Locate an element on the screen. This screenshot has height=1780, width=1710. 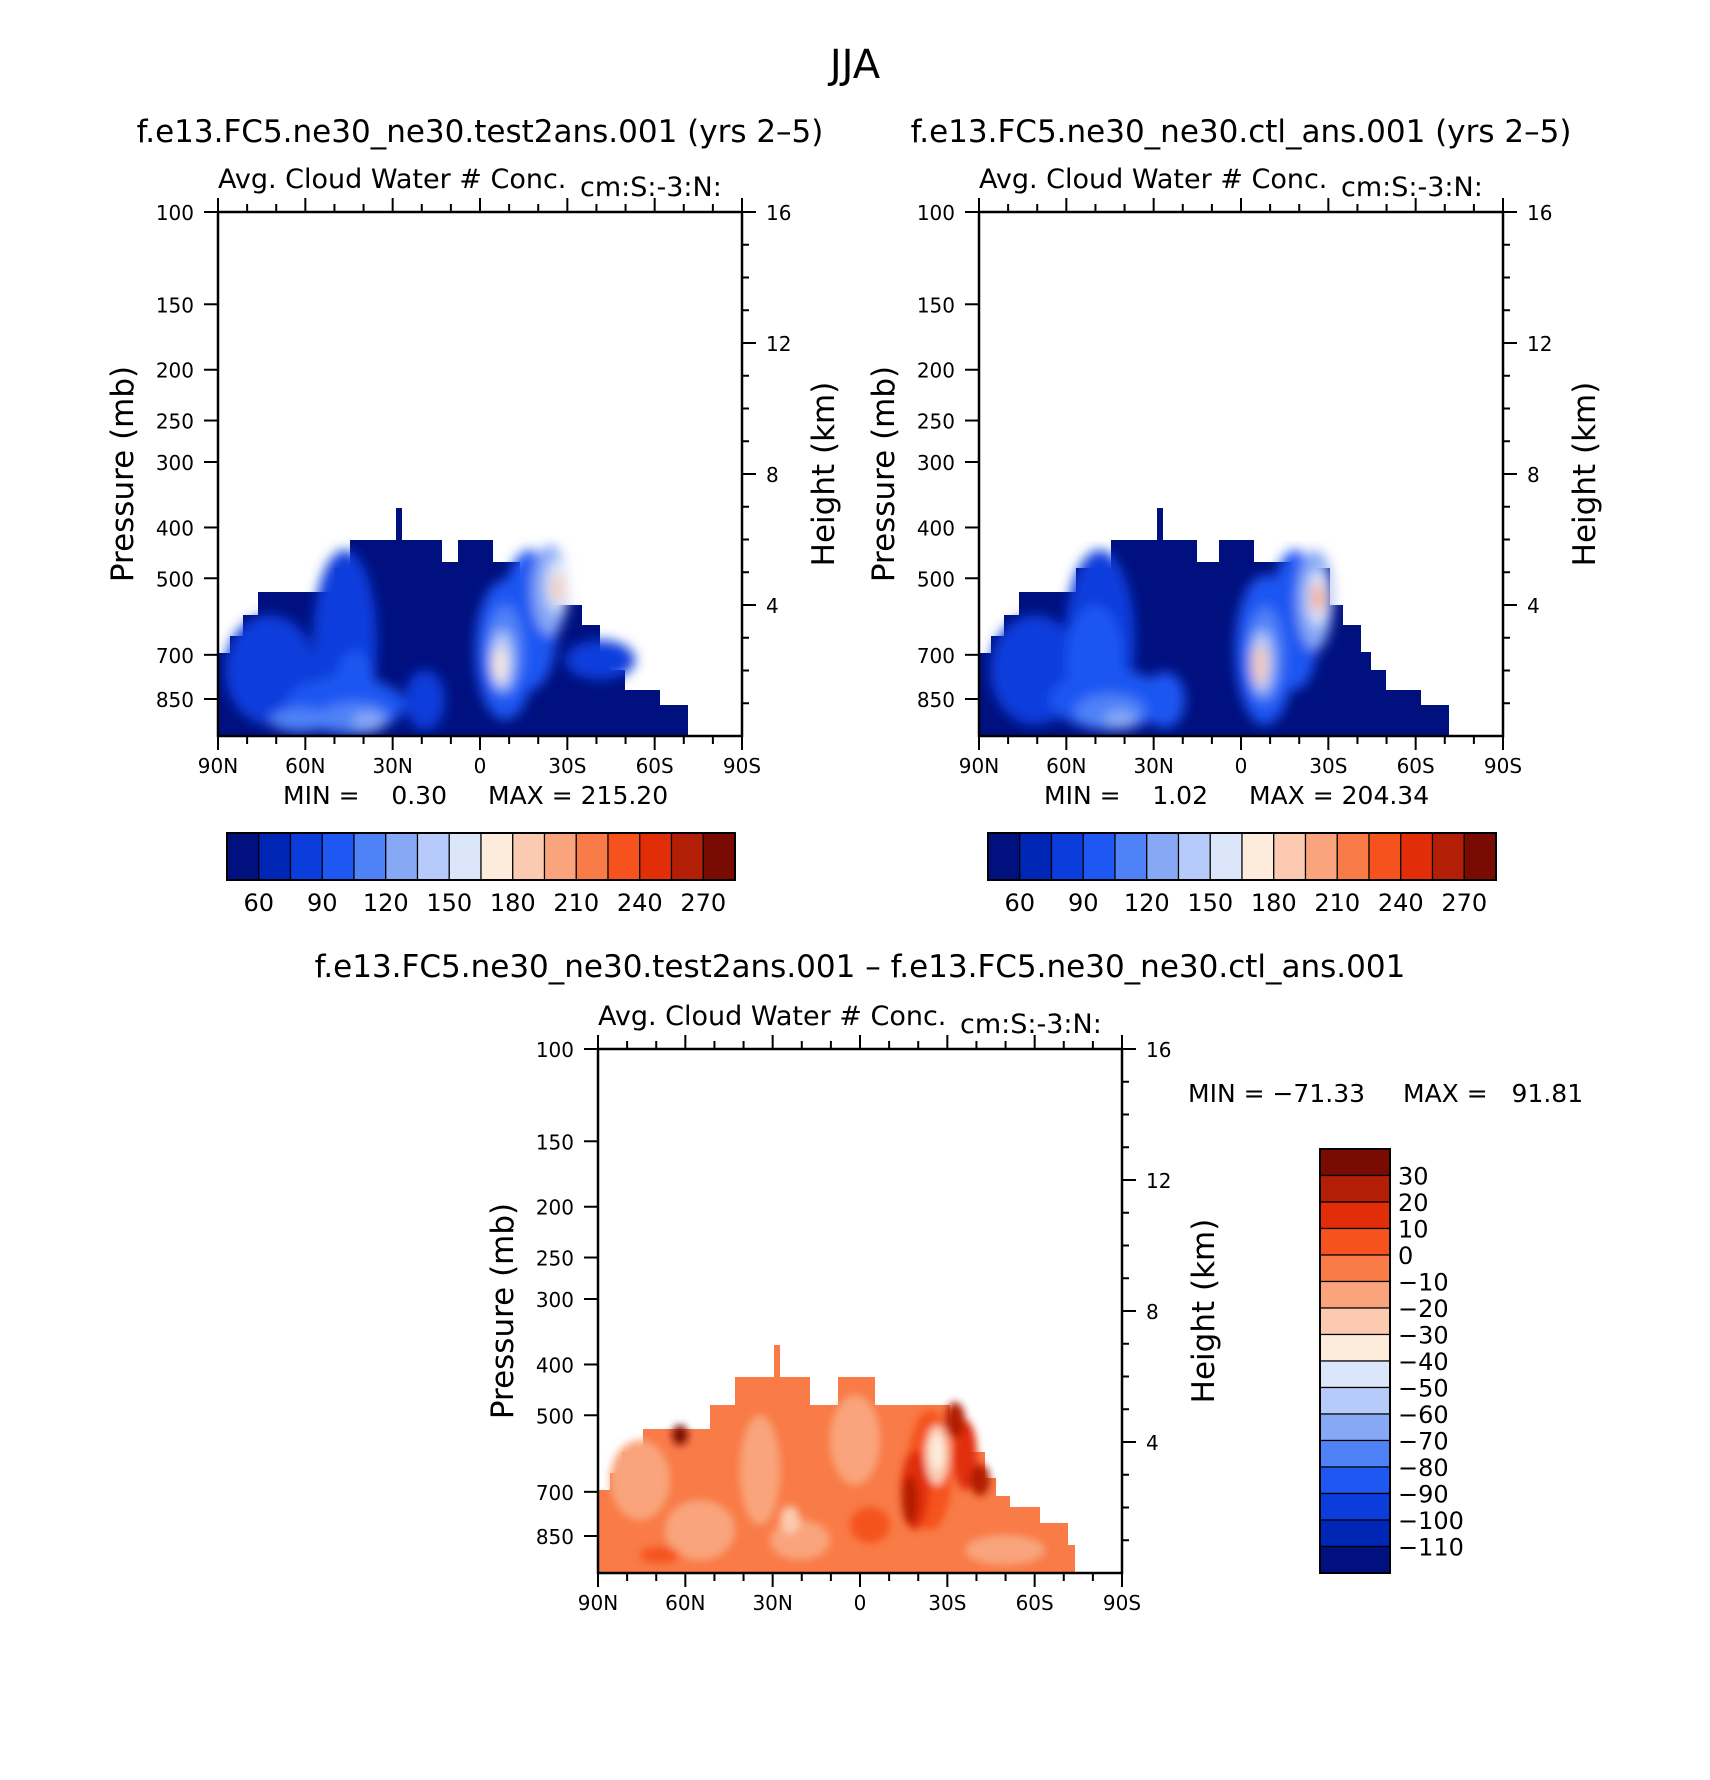
panel-2-x-tick-label: 60S is located at coordinates (1416, 766).